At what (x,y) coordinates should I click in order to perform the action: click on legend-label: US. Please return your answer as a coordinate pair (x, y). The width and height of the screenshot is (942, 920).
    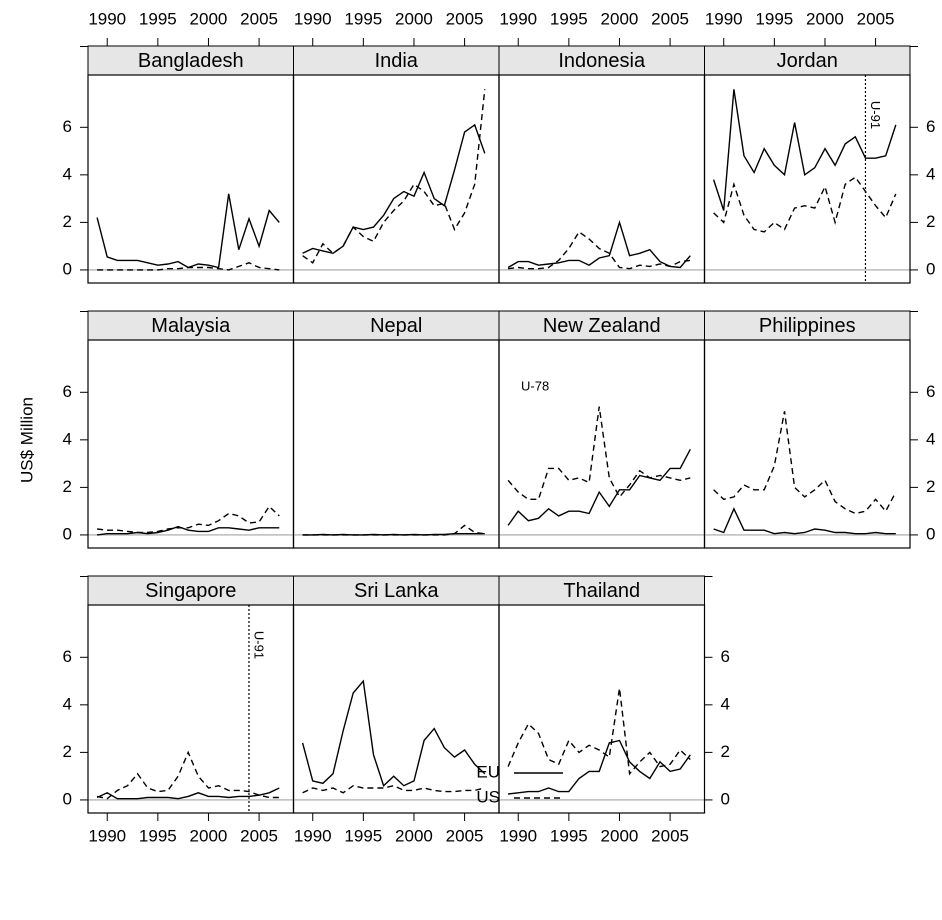
    Looking at the image, I should click on (488, 796).